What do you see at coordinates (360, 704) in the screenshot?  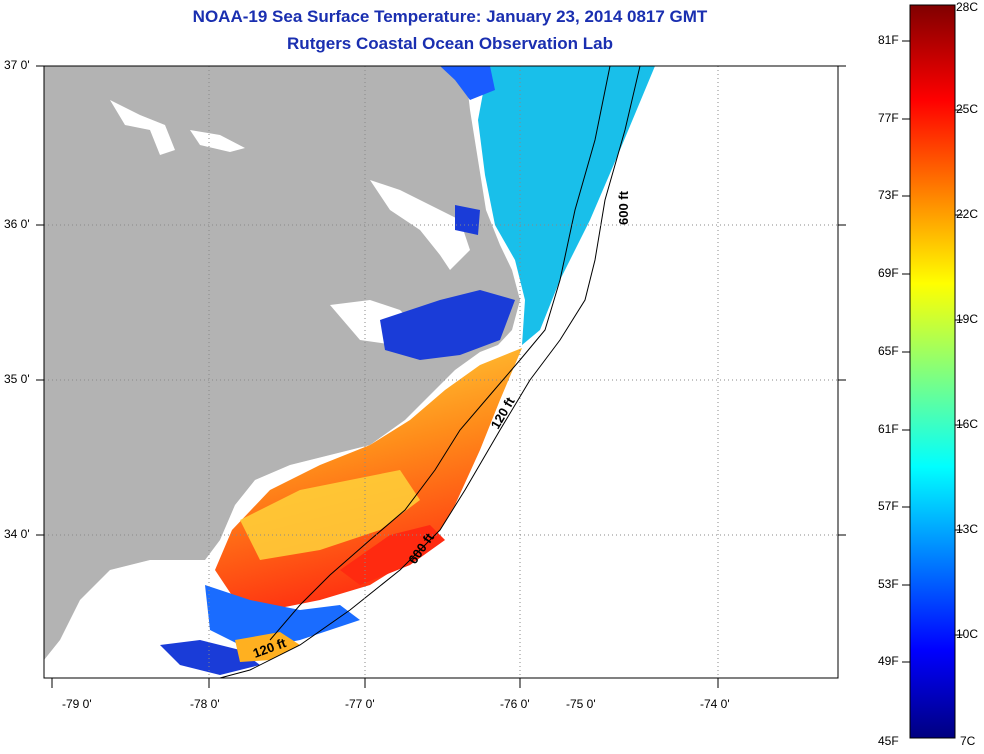 I see `lon-label-77: -77 0'` at bounding box center [360, 704].